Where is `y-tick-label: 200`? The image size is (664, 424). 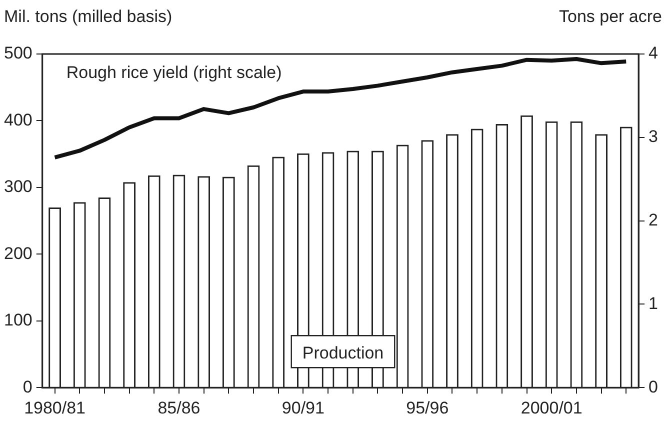
y-tick-label: 200 is located at coordinates (18, 253).